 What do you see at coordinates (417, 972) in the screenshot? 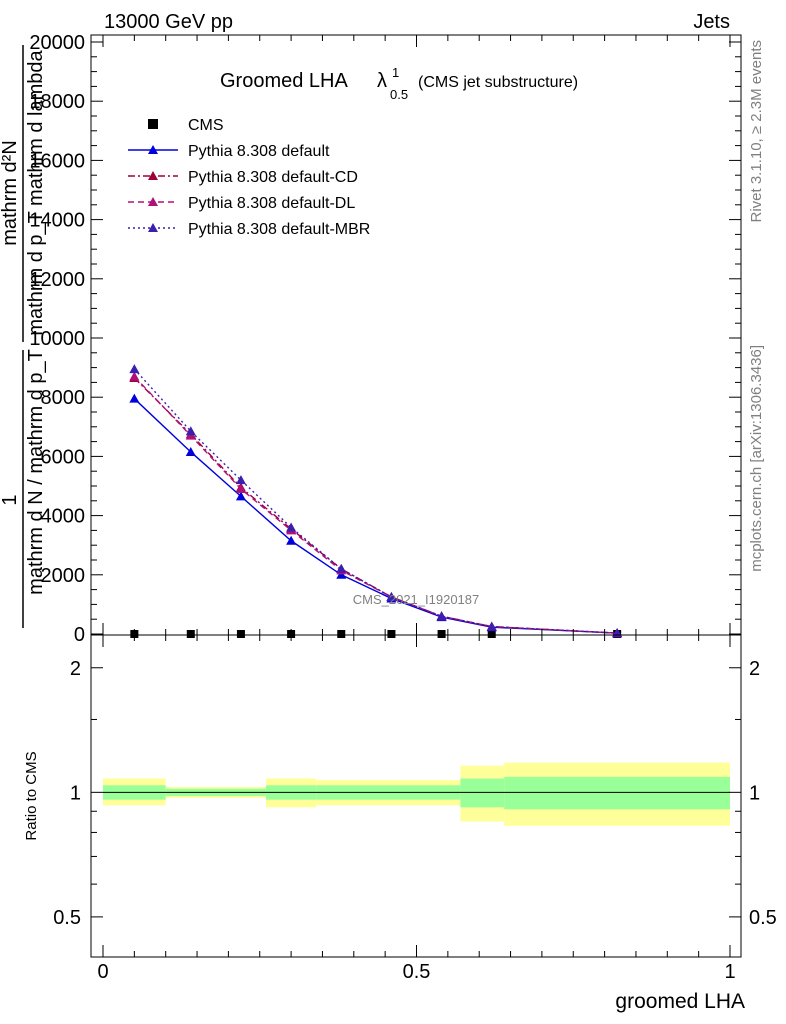
I see `x-tick-label: 0.5` at bounding box center [417, 972].